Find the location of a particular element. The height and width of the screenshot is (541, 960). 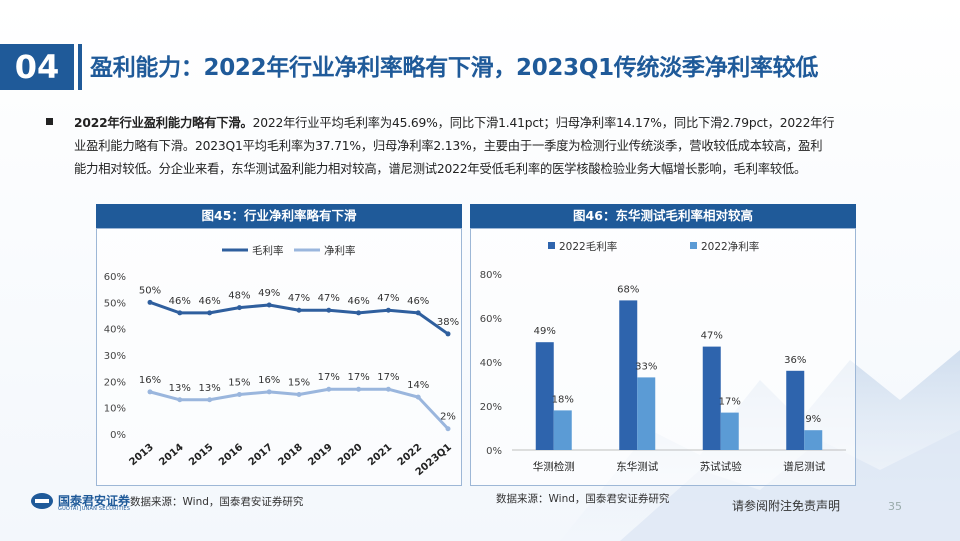

y-tick-label: 20% is located at coordinates (491, 407).